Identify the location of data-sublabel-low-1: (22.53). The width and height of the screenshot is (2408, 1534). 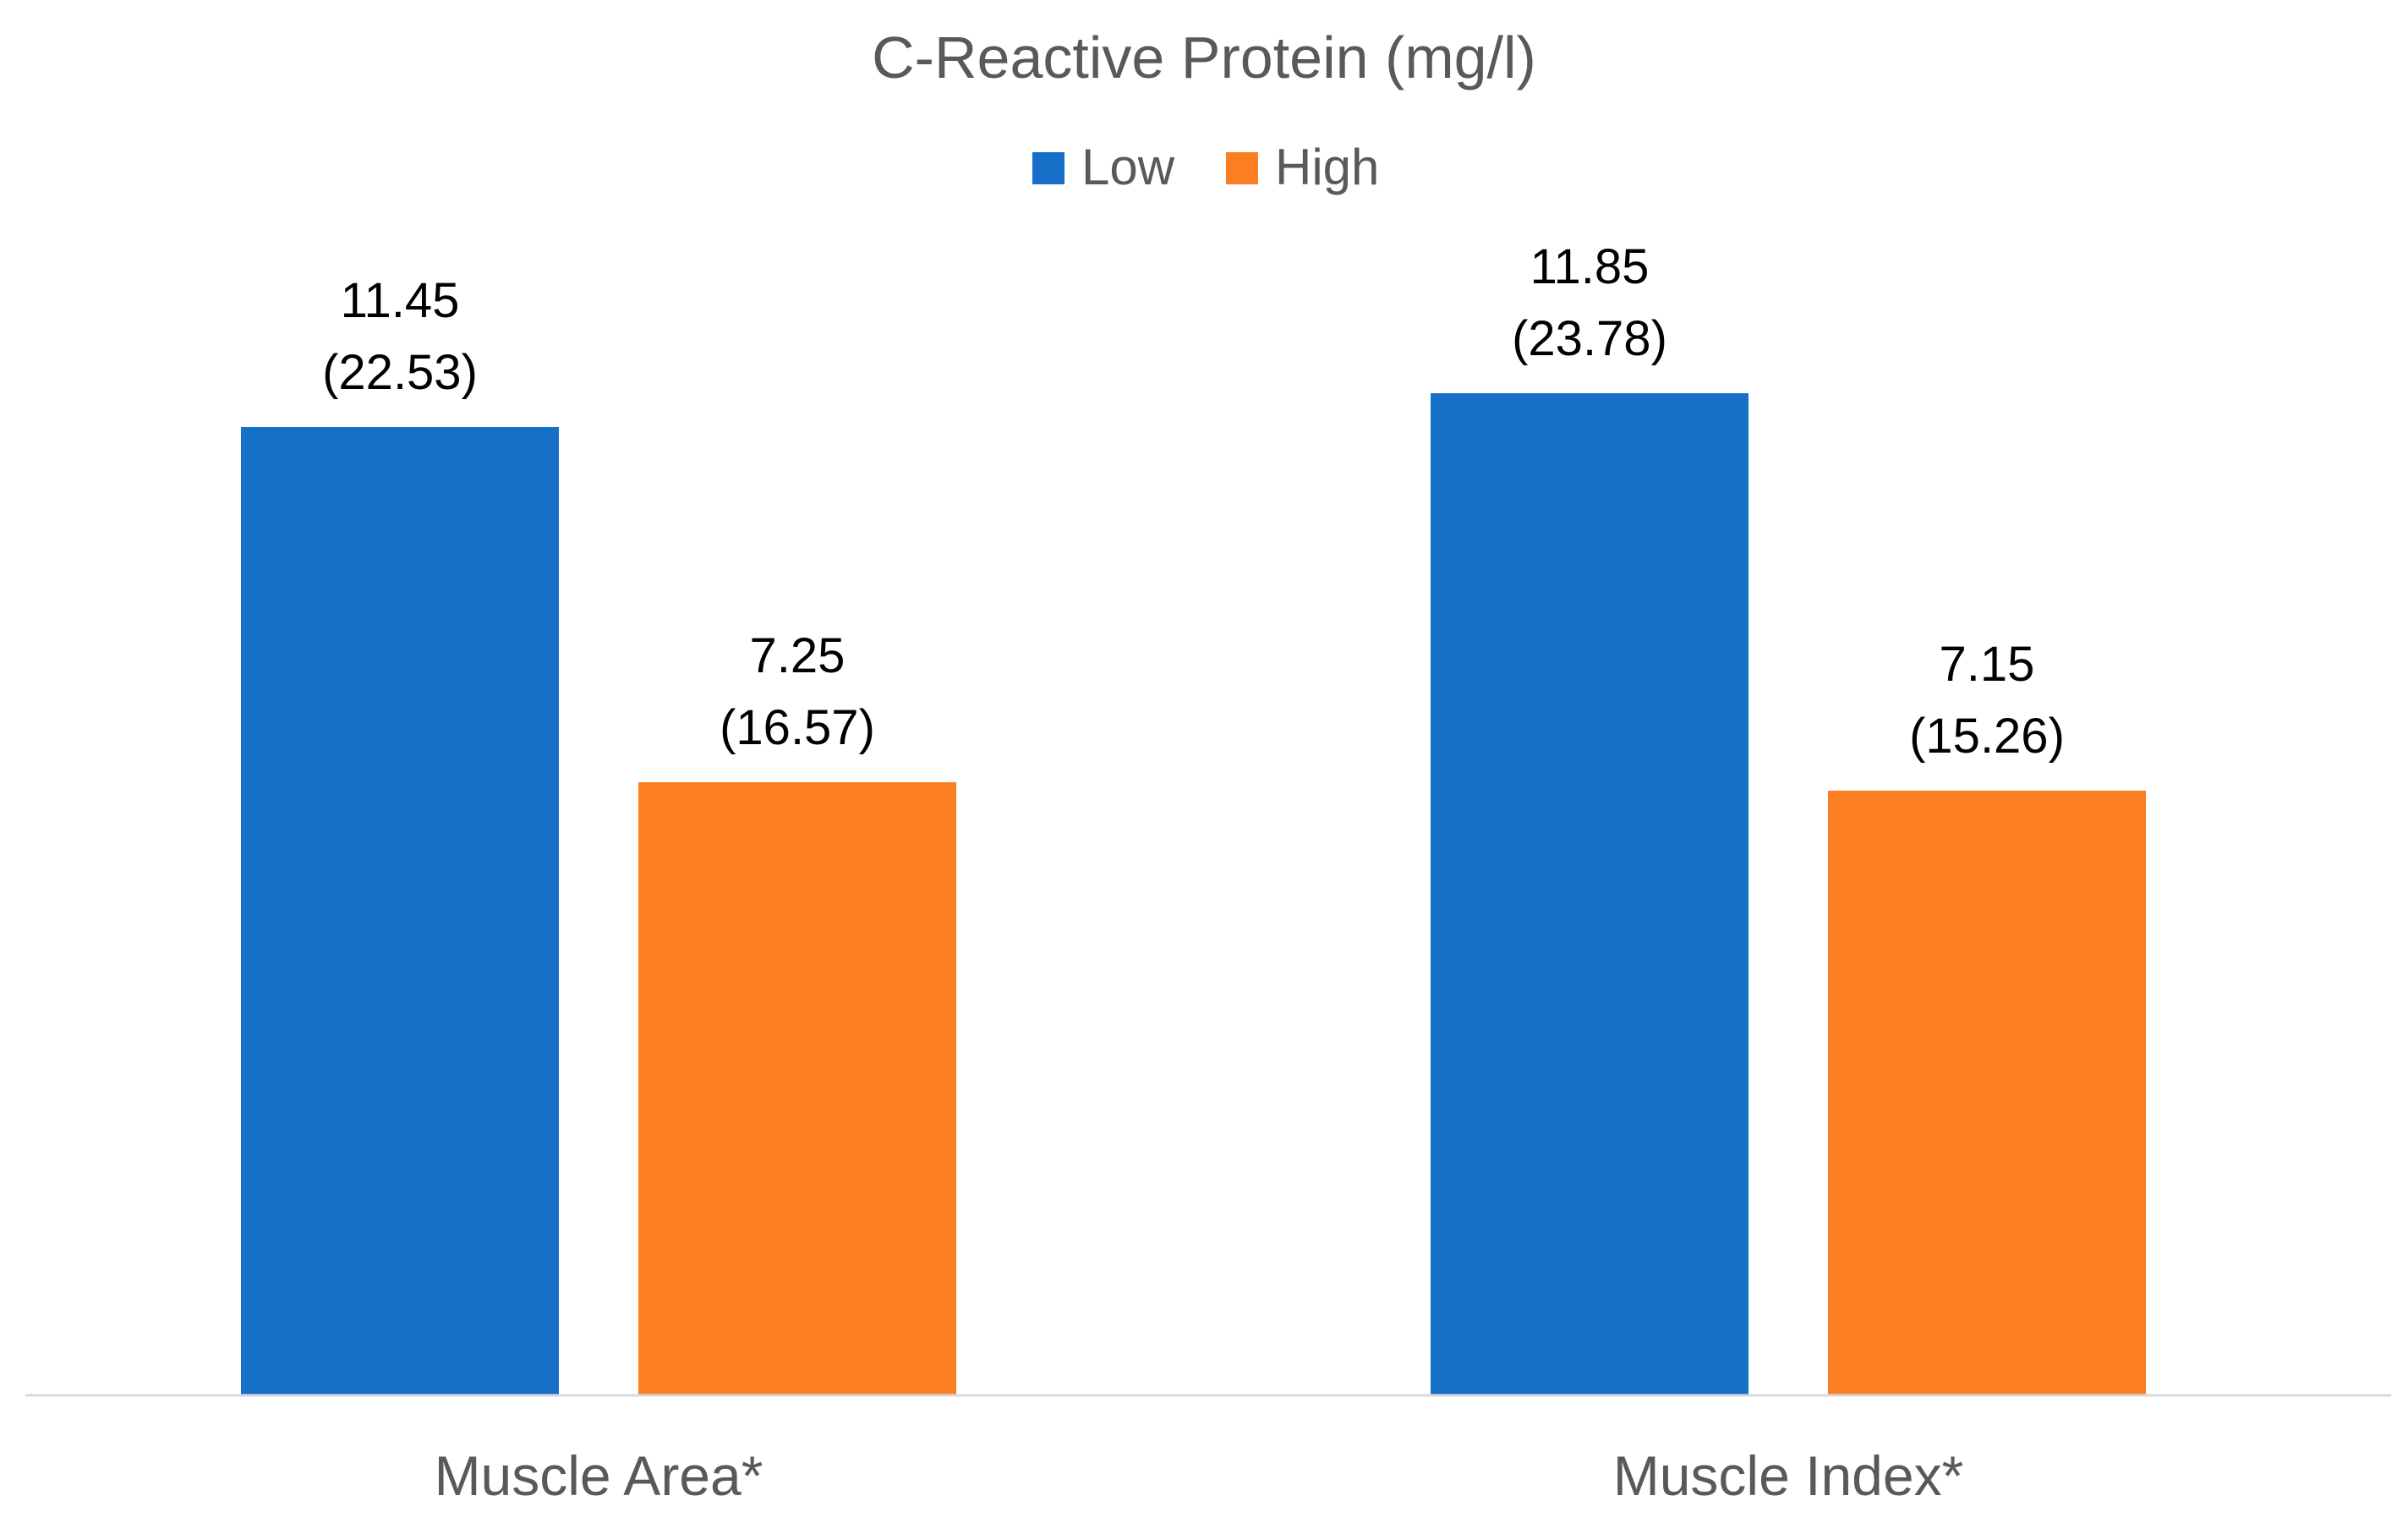
(400, 372).